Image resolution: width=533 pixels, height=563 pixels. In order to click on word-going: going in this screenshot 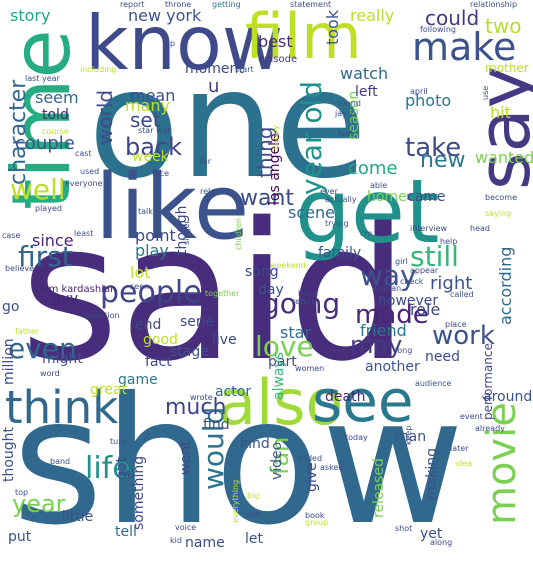, I will do `click(301, 303)`.